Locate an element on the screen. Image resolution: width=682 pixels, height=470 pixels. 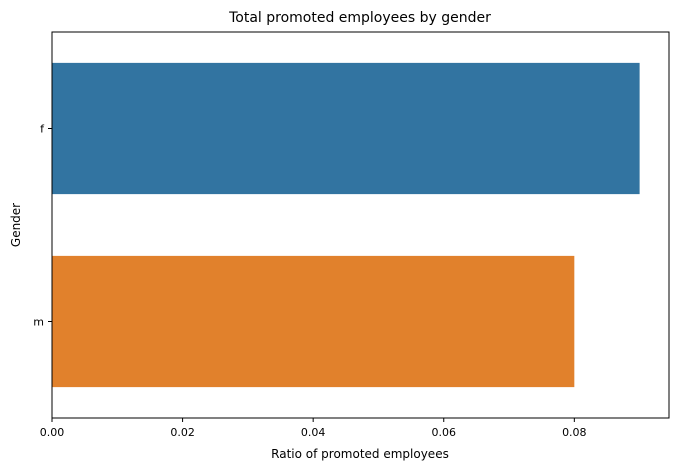
y-axis-label: Gender is located at coordinates (16, 225).